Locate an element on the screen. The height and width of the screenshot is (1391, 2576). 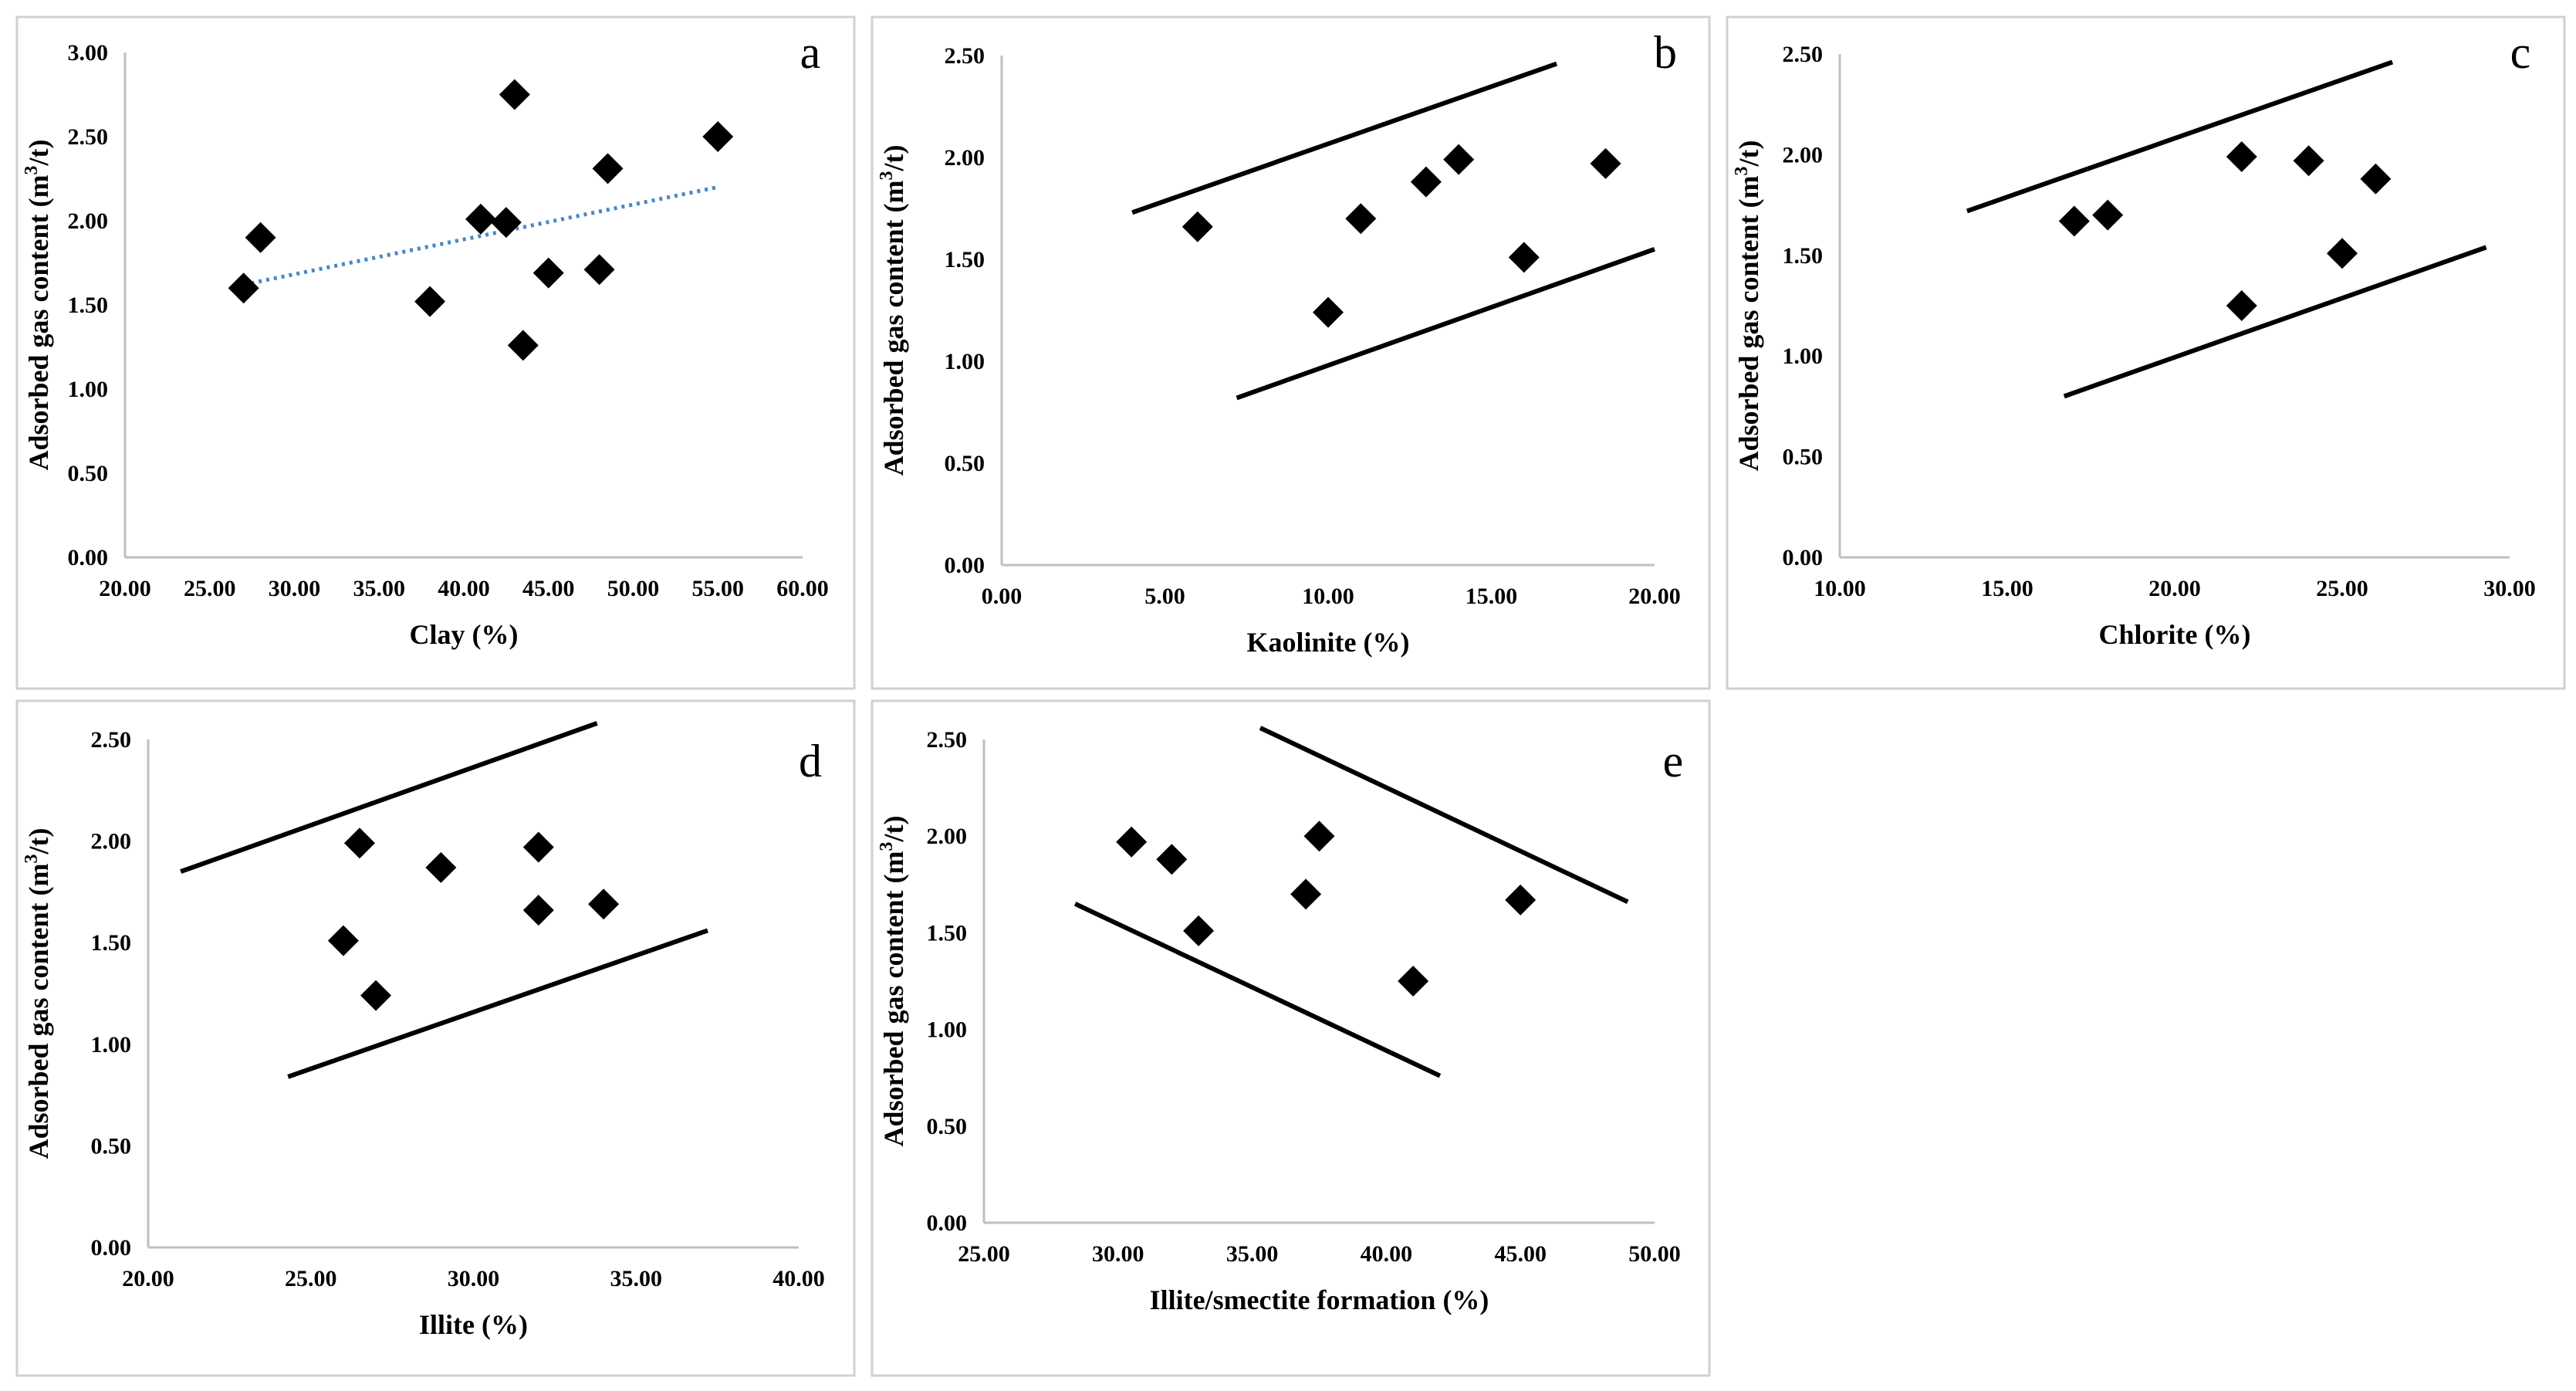
y-tick-label: 3.00 is located at coordinates (88, 53).